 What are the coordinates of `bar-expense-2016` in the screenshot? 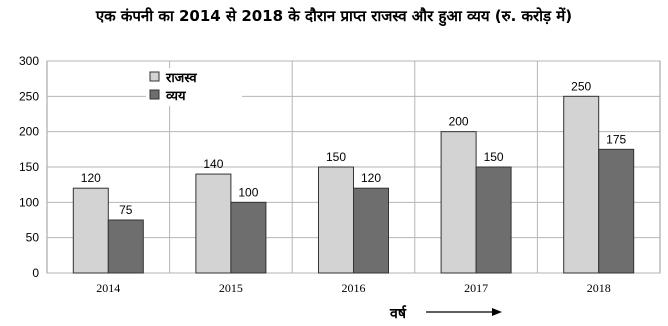 It's located at (371, 230).